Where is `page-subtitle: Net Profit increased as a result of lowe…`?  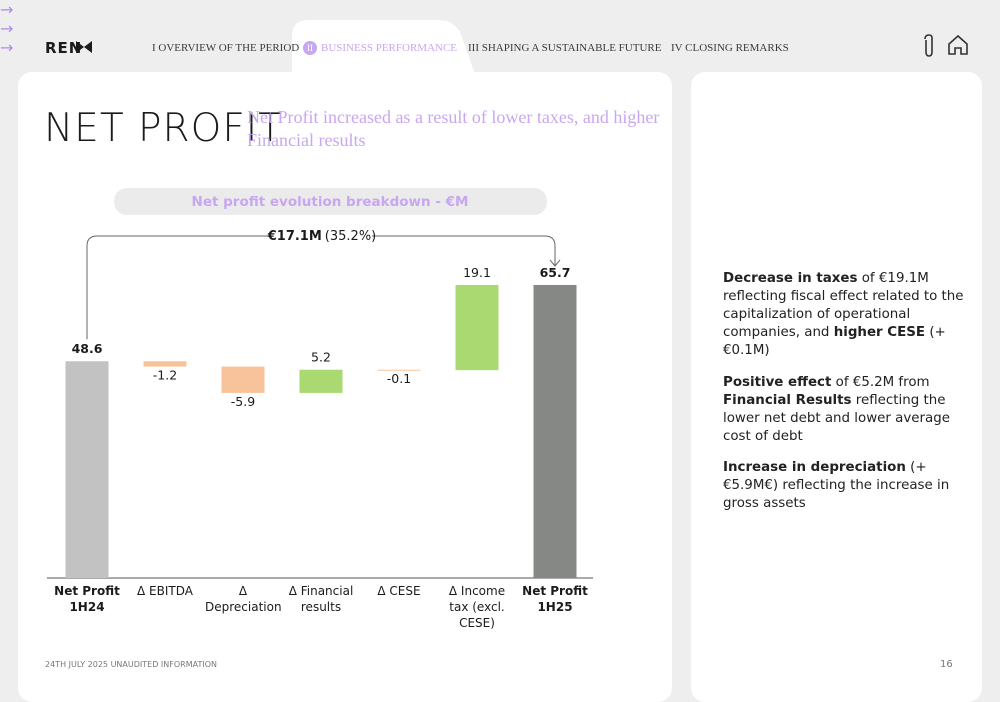 page-subtitle: Net Profit increased as a result of lowe… is located at coordinates (453, 128).